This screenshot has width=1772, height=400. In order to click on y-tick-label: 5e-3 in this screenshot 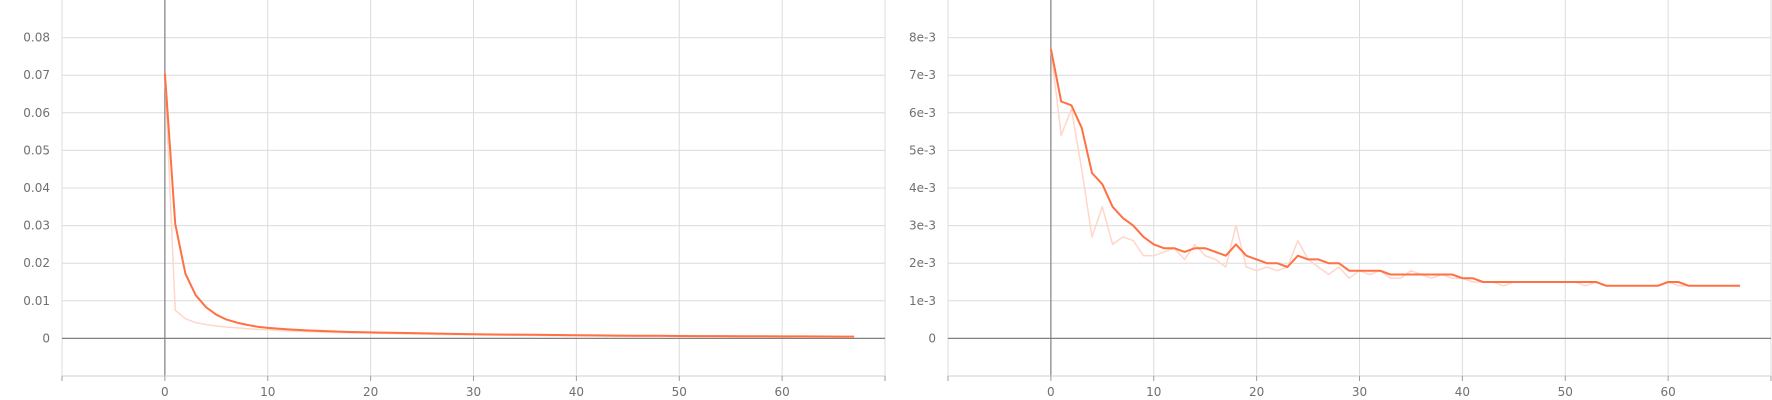, I will do `click(922, 150)`.